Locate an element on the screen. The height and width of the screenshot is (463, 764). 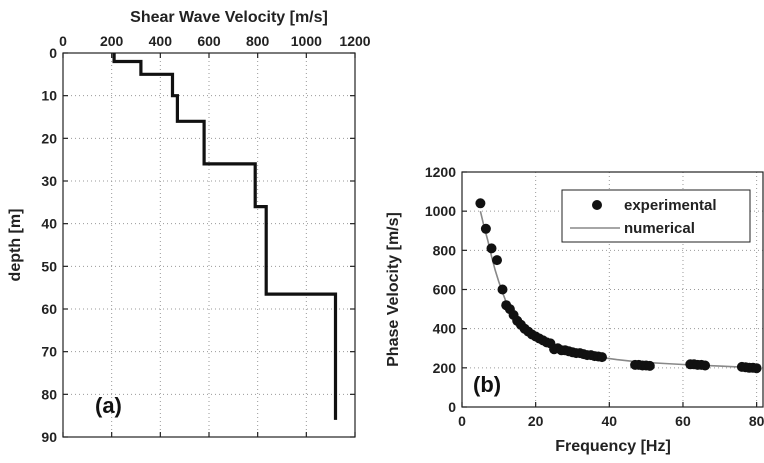
y-tick-label: 80 is located at coordinates (49, 394).